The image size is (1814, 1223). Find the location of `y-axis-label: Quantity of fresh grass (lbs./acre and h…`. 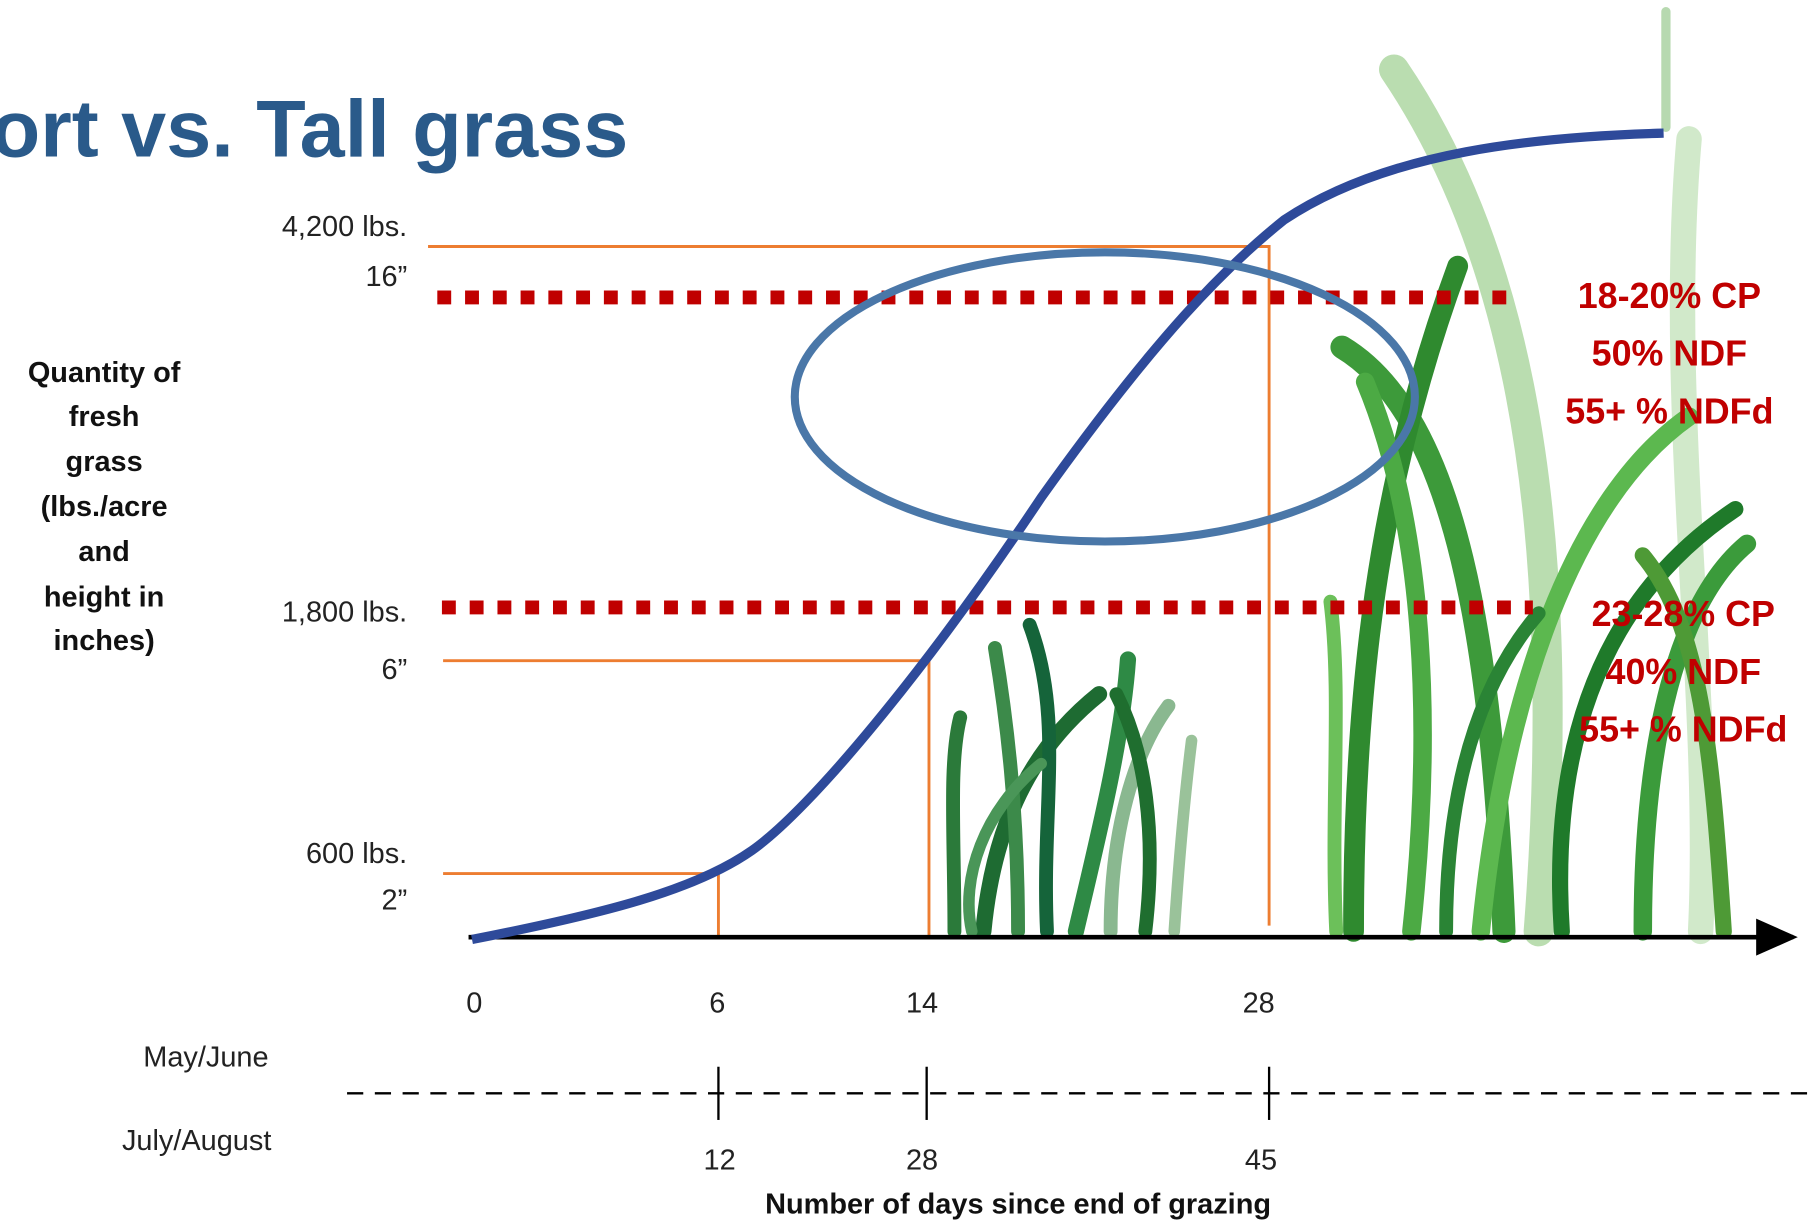

y-axis-label: Quantity of fresh grass (lbs./acre and h… is located at coordinates (104, 507).